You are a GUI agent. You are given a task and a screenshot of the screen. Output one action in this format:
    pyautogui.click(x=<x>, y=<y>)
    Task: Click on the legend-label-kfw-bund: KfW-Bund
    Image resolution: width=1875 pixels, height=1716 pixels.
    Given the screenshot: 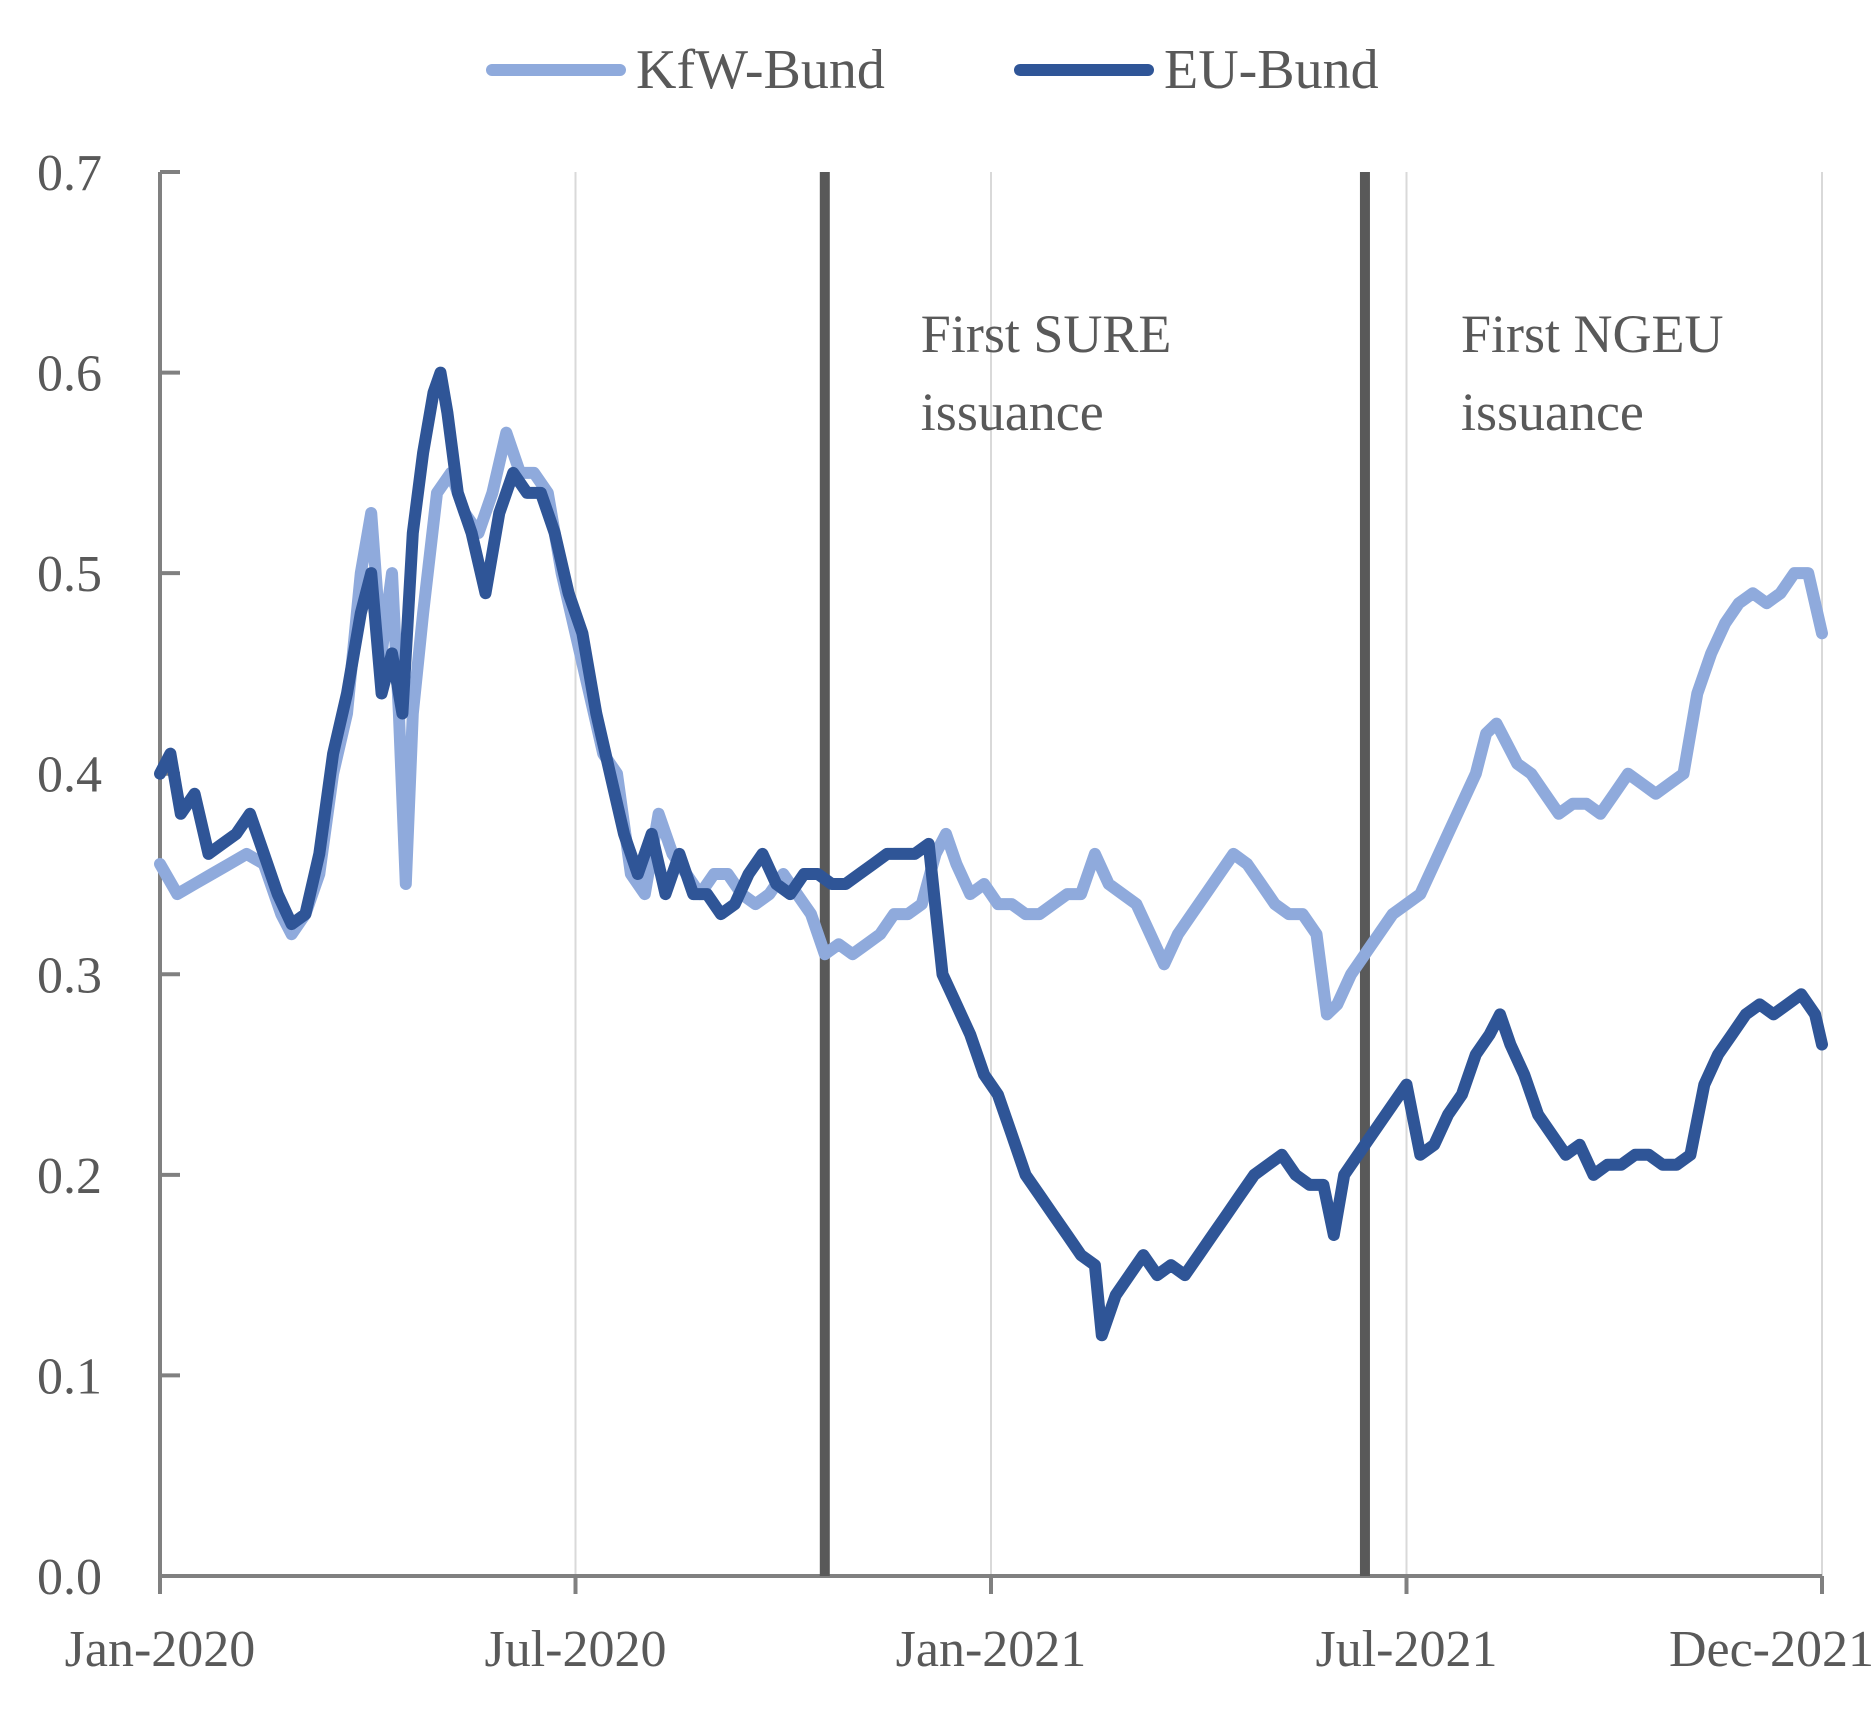 What is the action you would take?
    pyautogui.click(x=760, y=70)
    